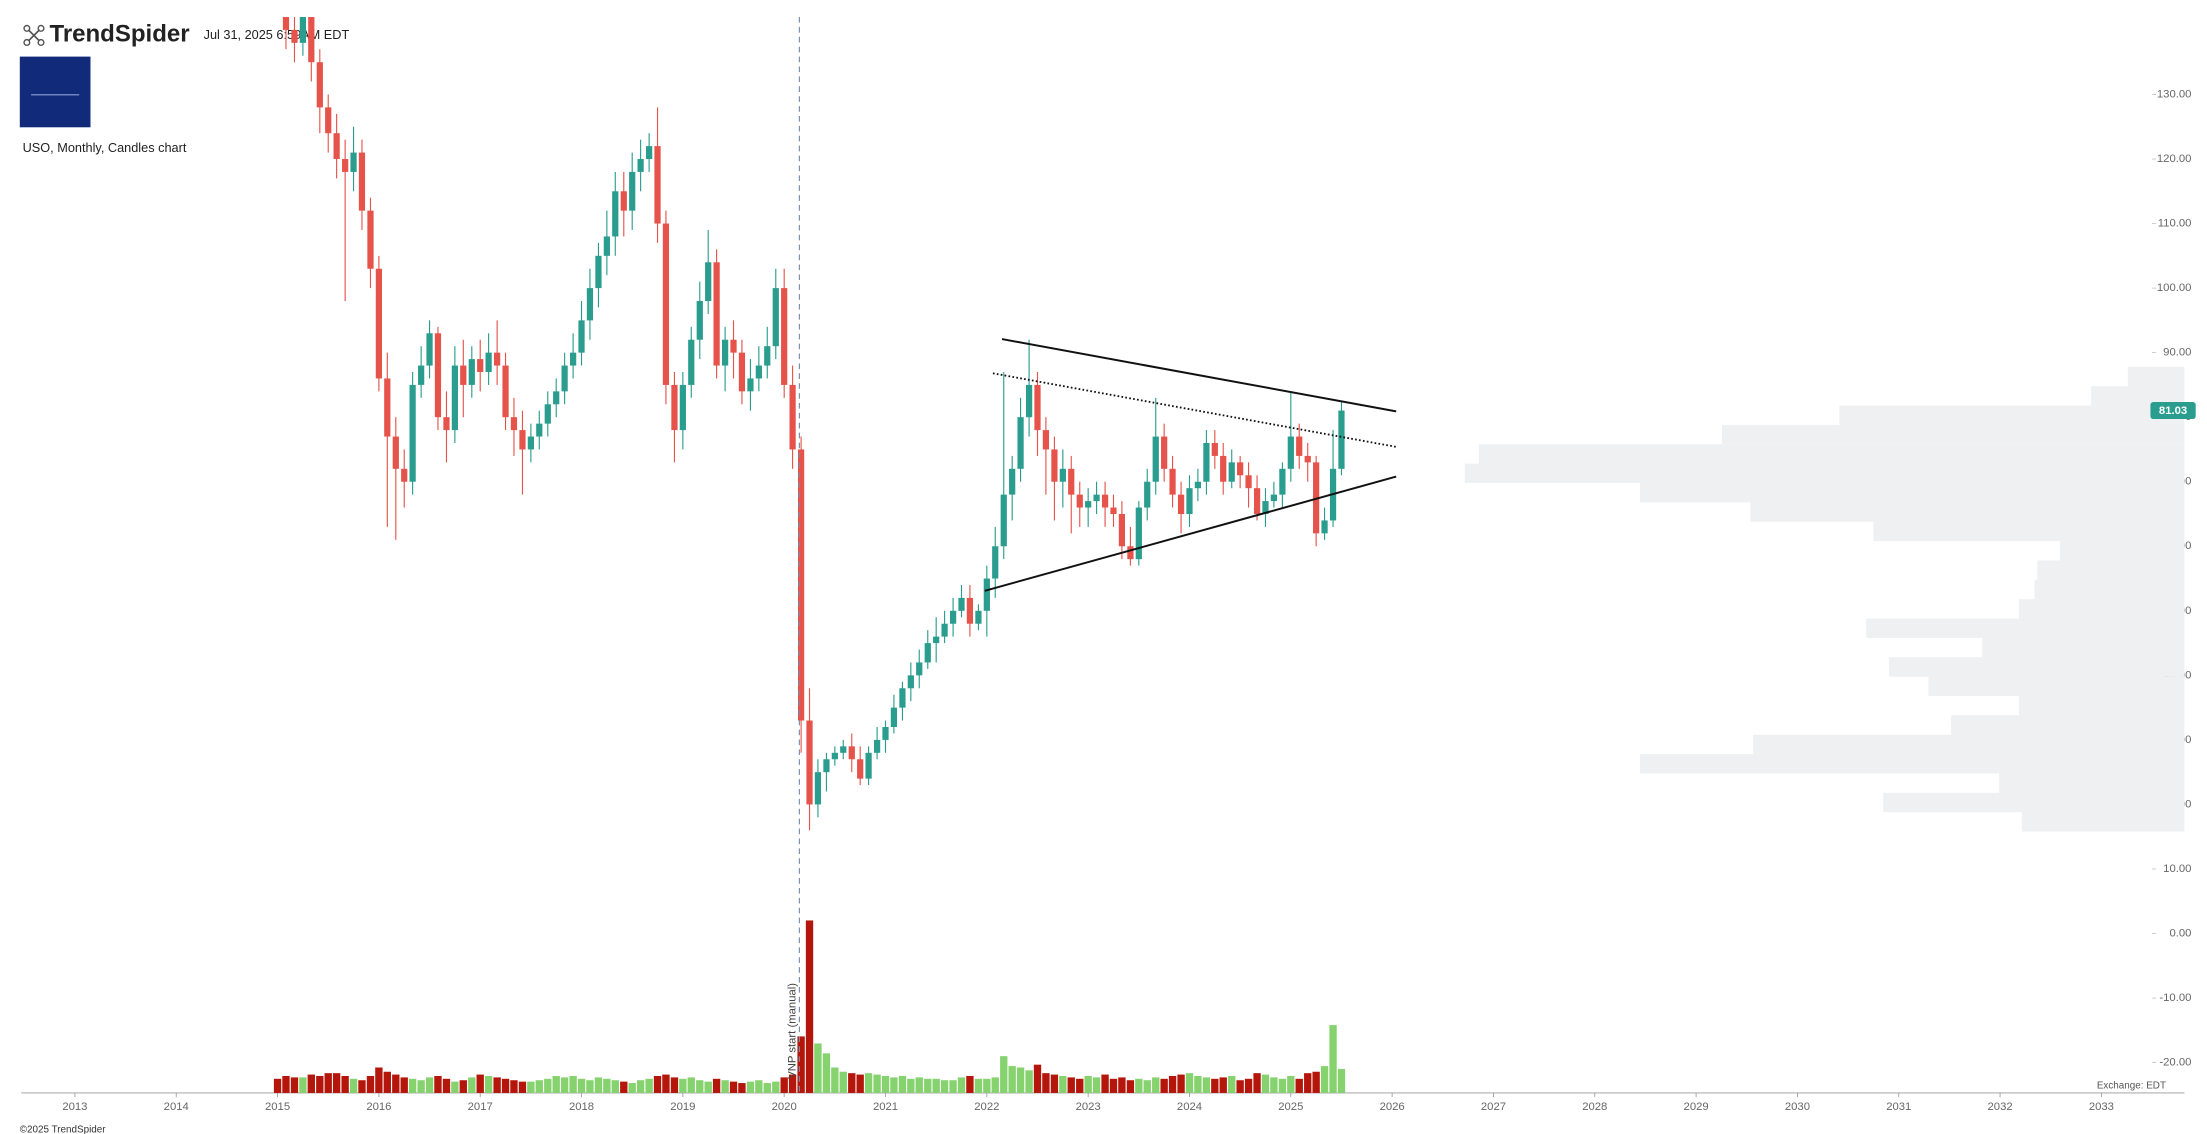  What do you see at coordinates (2101, 1107) in the screenshot?
I see `x-tick-label: 2033` at bounding box center [2101, 1107].